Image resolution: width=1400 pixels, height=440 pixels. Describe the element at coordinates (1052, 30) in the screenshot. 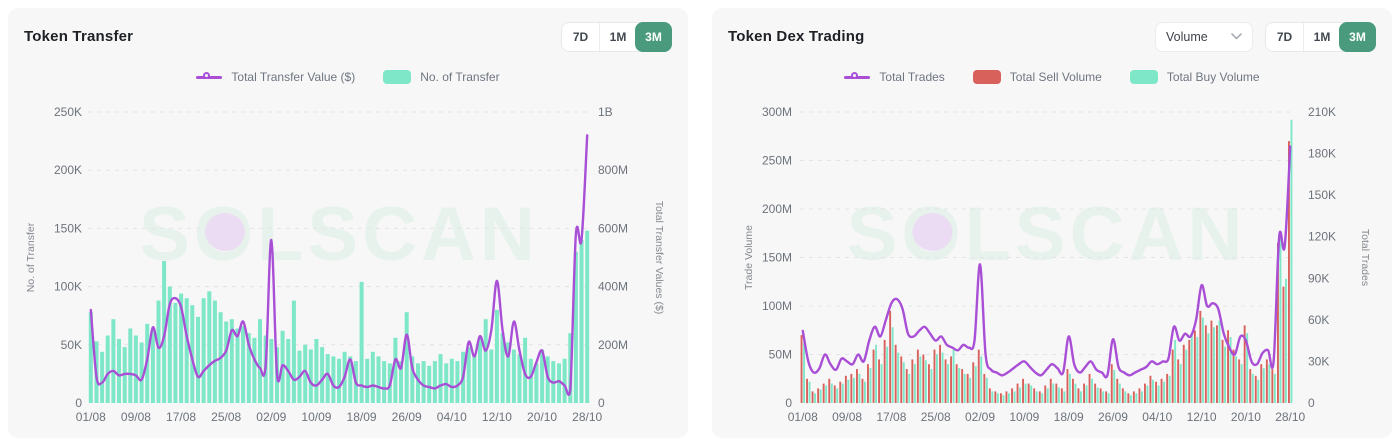

I see `token-dex-trading-header: Token Dex Trading Volume 7D 1M 3M` at that location.